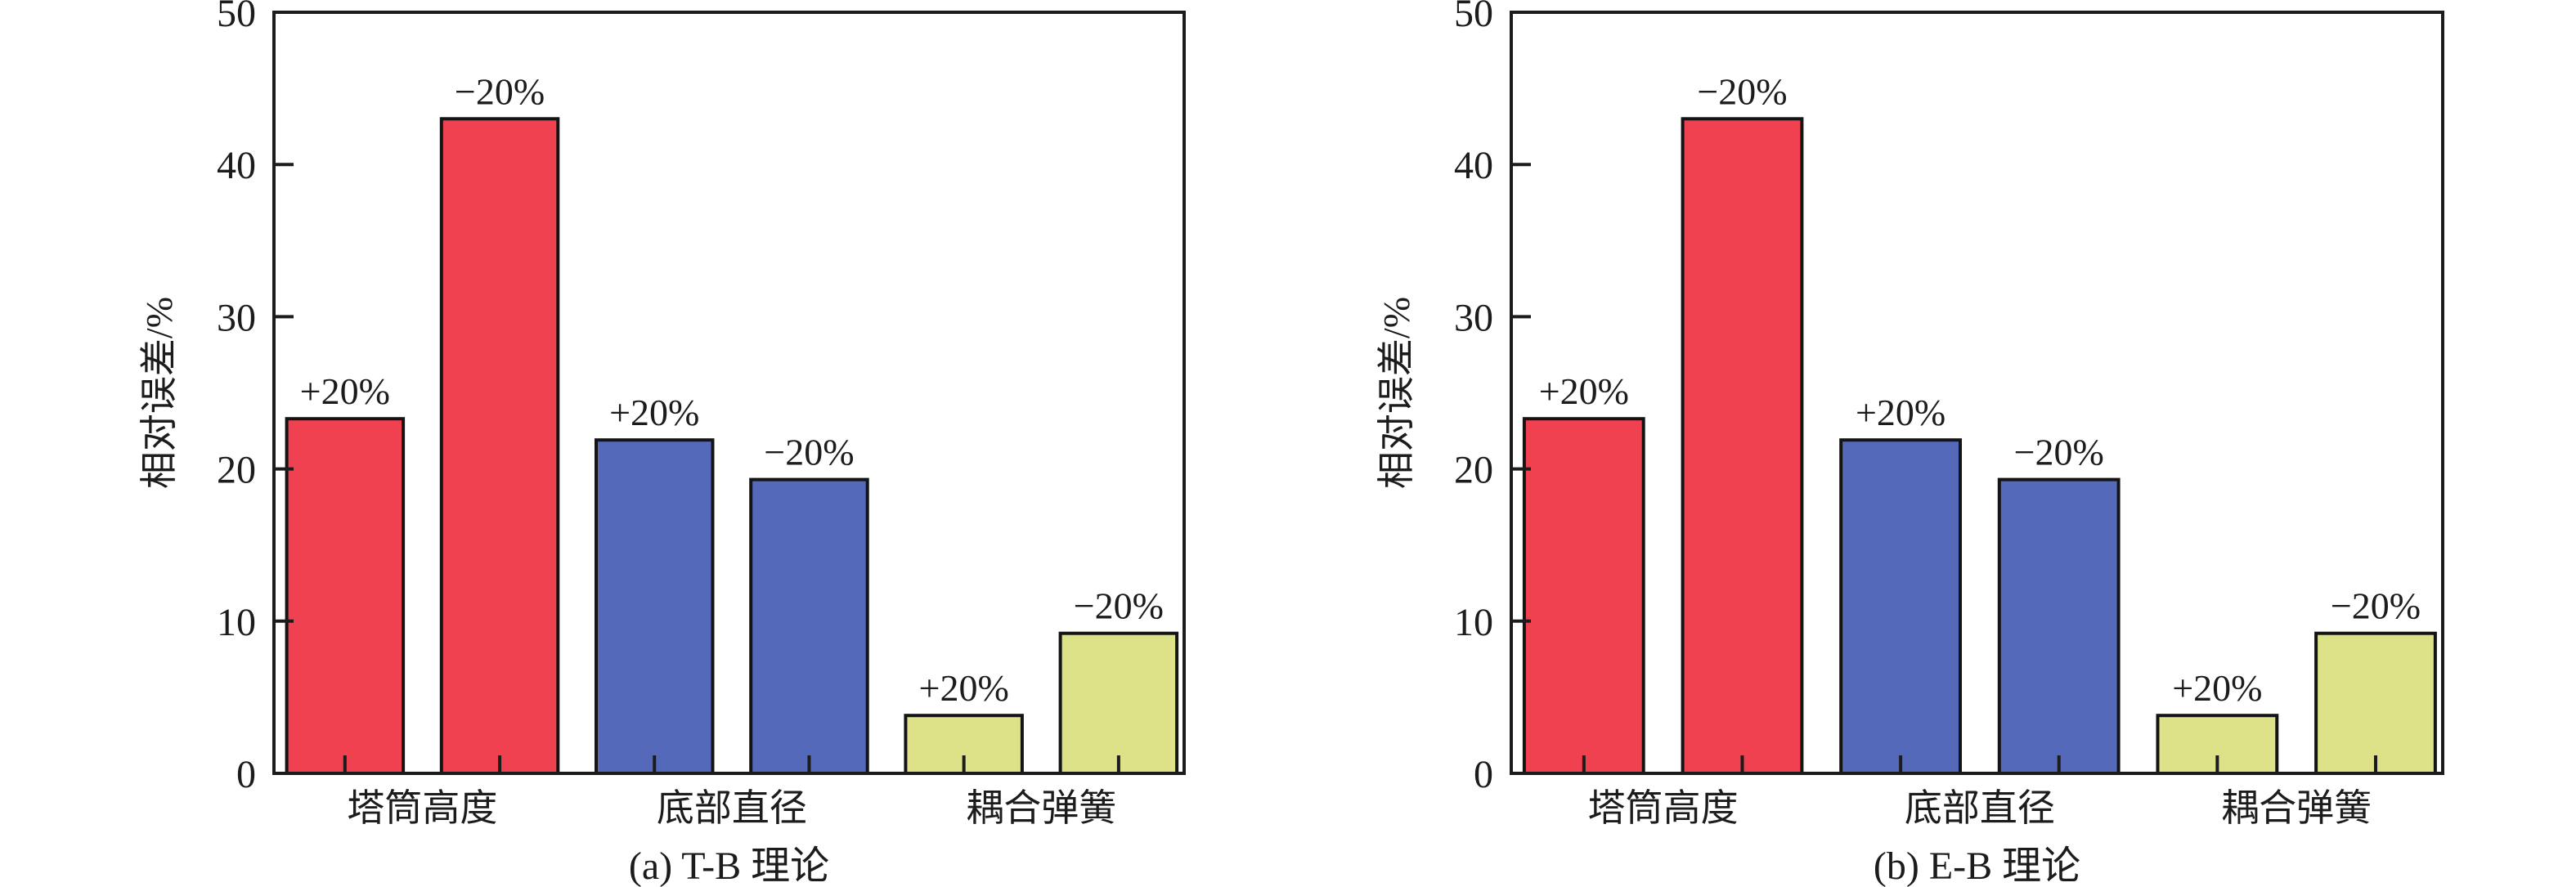 The height and width of the screenshot is (887, 2576). Describe the element at coordinates (500, 447) in the screenshot. I see `bar-a-塔筒高度-−20%` at that location.